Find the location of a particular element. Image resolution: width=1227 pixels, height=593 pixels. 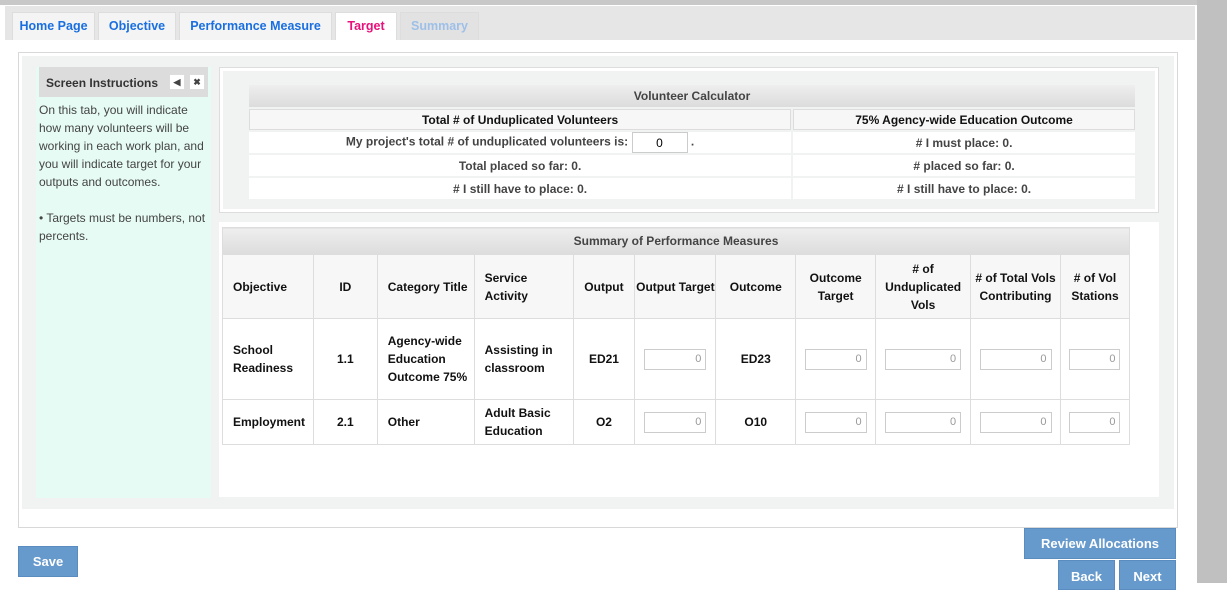

total-placed: Total placed so far: 0. is located at coordinates (520, 165).